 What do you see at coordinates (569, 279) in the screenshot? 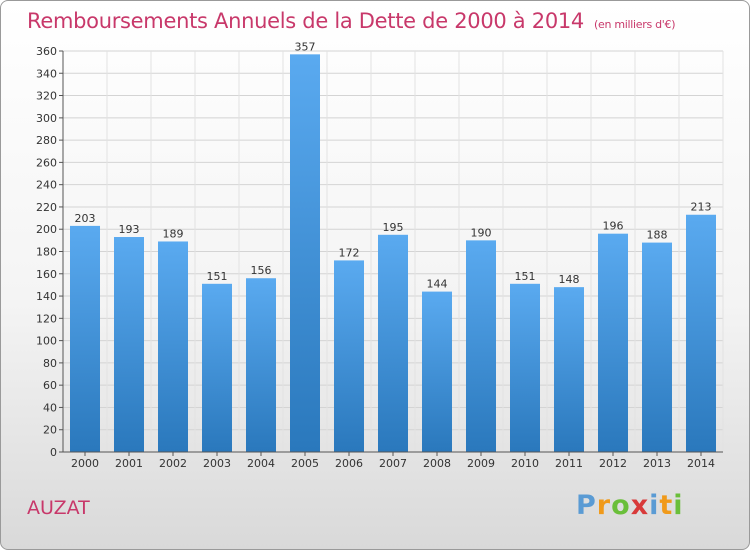
I see `data-label: 148` at bounding box center [569, 279].